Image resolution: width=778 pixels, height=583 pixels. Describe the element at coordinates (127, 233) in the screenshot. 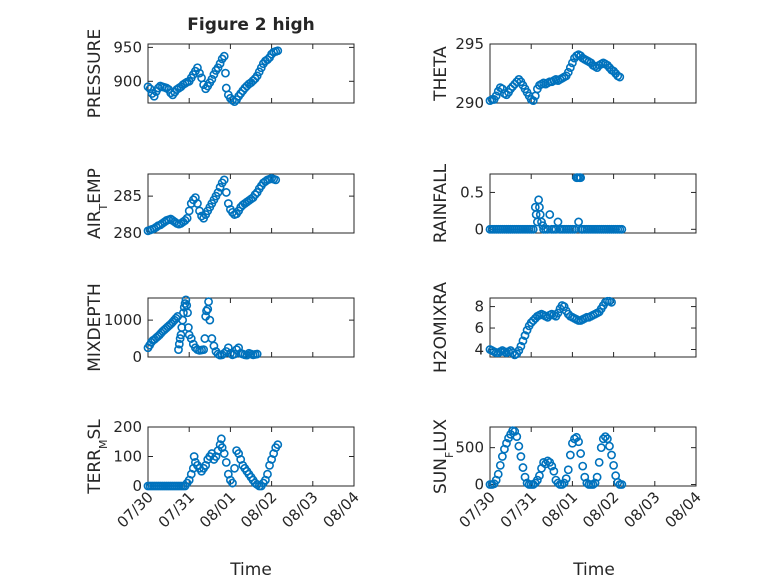

I see `y-tick-label: 280` at that location.